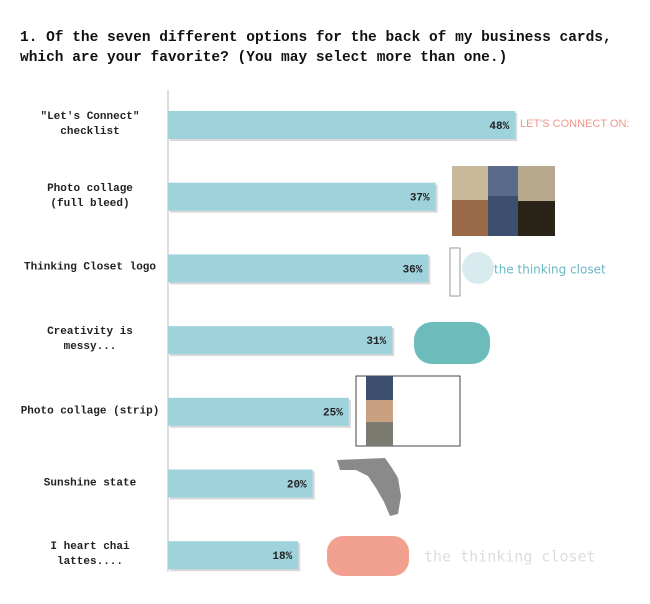  I want to click on thumbnail-badge, so click(452, 343).